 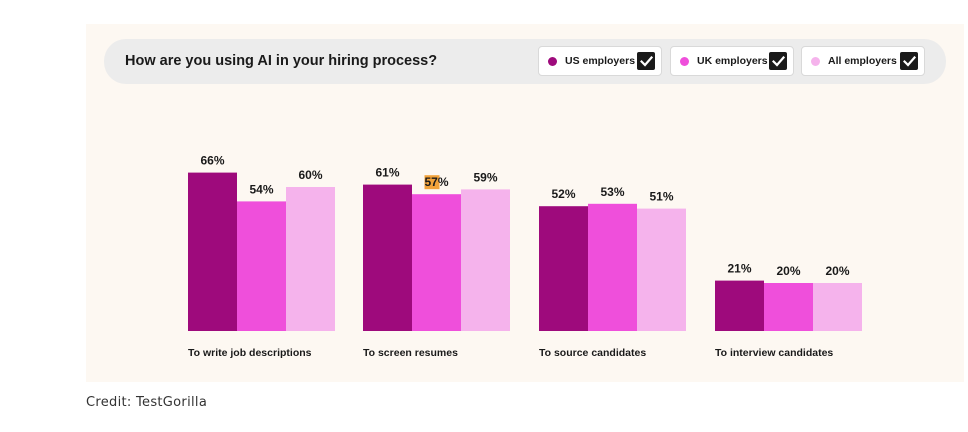 What do you see at coordinates (387, 257) in the screenshot?
I see `bar-us-employers-to-screen-resumes` at bounding box center [387, 257].